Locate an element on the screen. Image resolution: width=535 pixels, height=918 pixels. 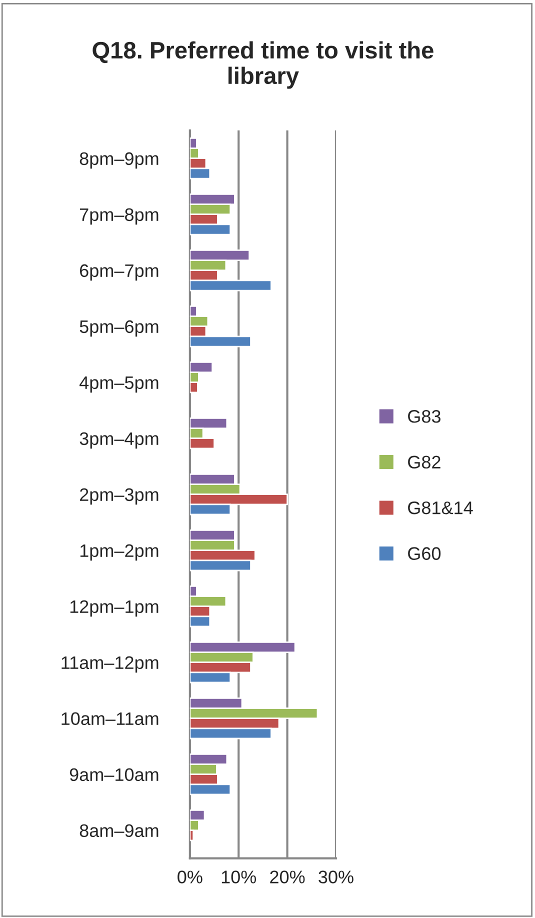
y-tick-label: 11am–12pm is located at coordinates (110, 664).